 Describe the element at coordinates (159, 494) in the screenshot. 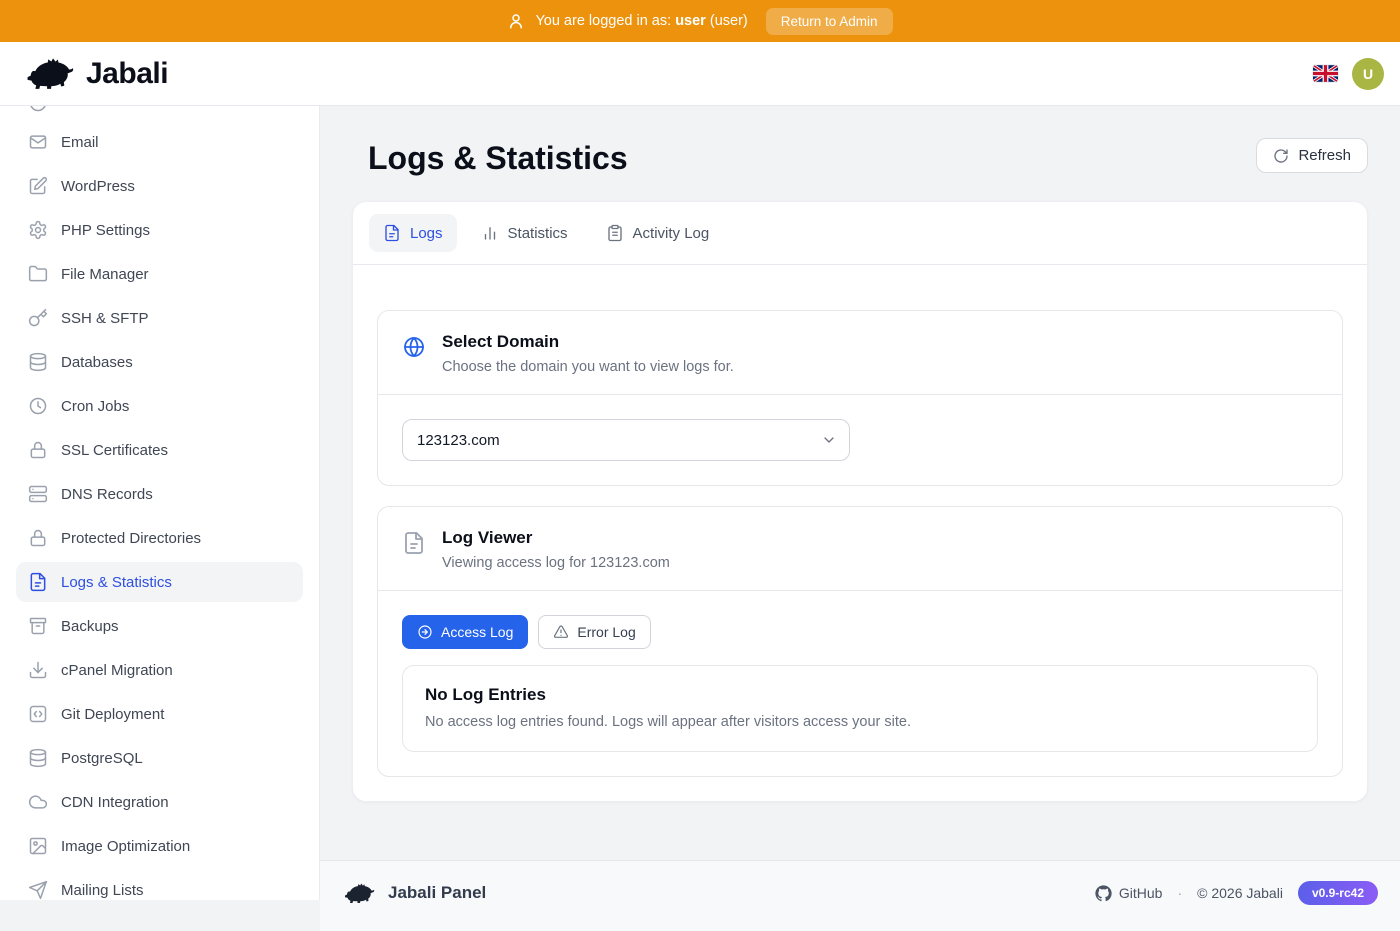

I see `sidebar-item-dns-records: DNS Records` at that location.